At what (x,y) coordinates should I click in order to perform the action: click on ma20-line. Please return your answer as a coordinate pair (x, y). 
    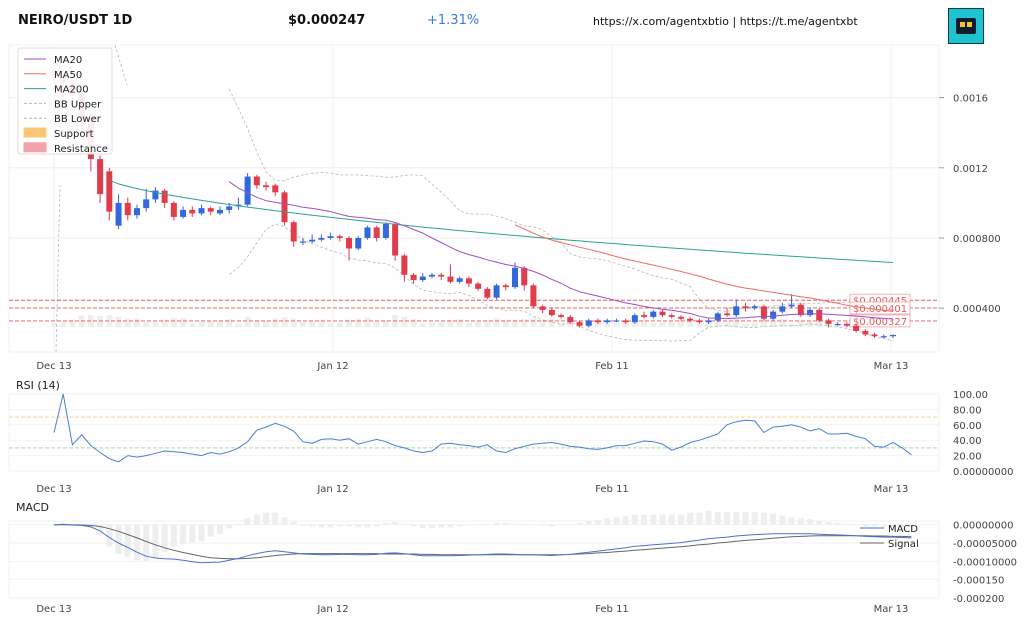
    Looking at the image, I should click on (561, 250).